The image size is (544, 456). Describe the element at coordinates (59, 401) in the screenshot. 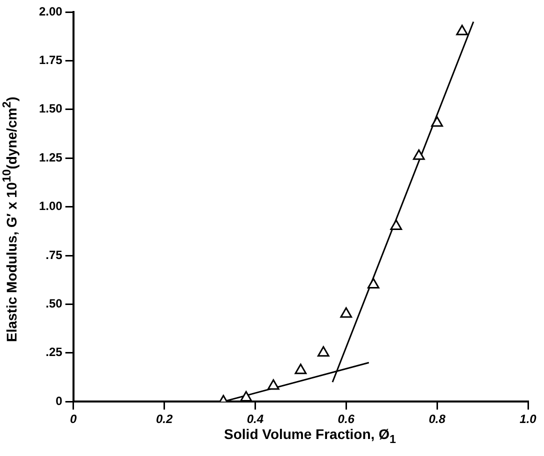

I see `y-tick-label: 0` at that location.